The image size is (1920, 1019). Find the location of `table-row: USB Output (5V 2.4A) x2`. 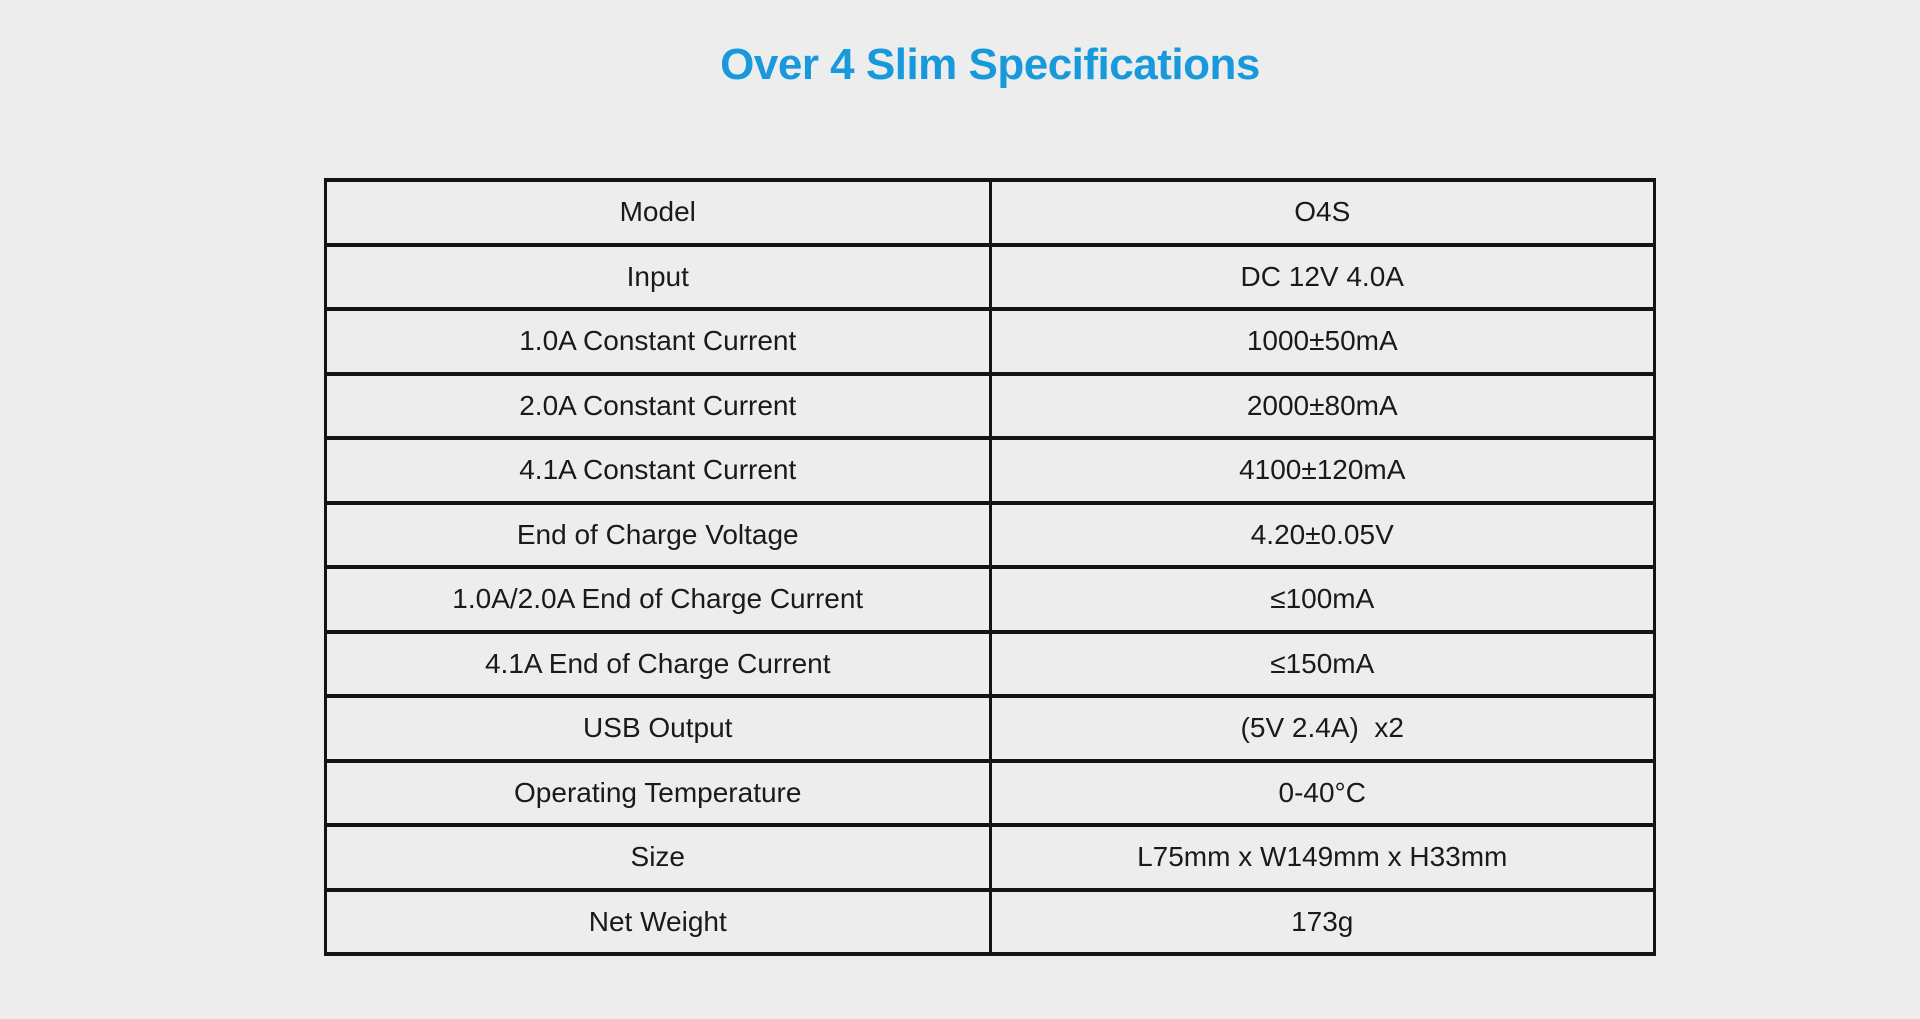

table-row: USB Output (5V 2.4A) x2 is located at coordinates (990, 728).